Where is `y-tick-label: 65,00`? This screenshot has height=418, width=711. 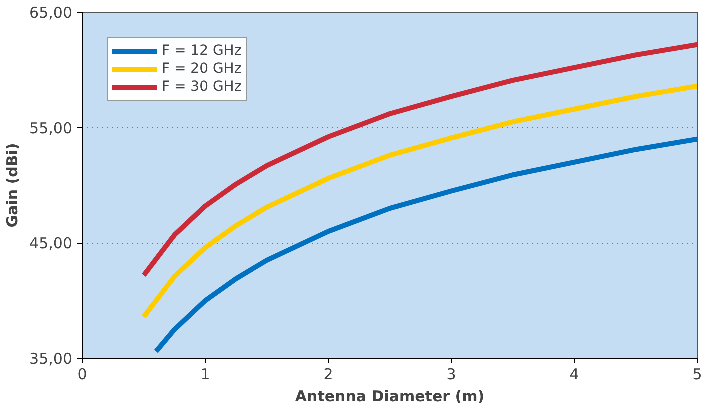 y-tick-label: 65,00 is located at coordinates (51, 13).